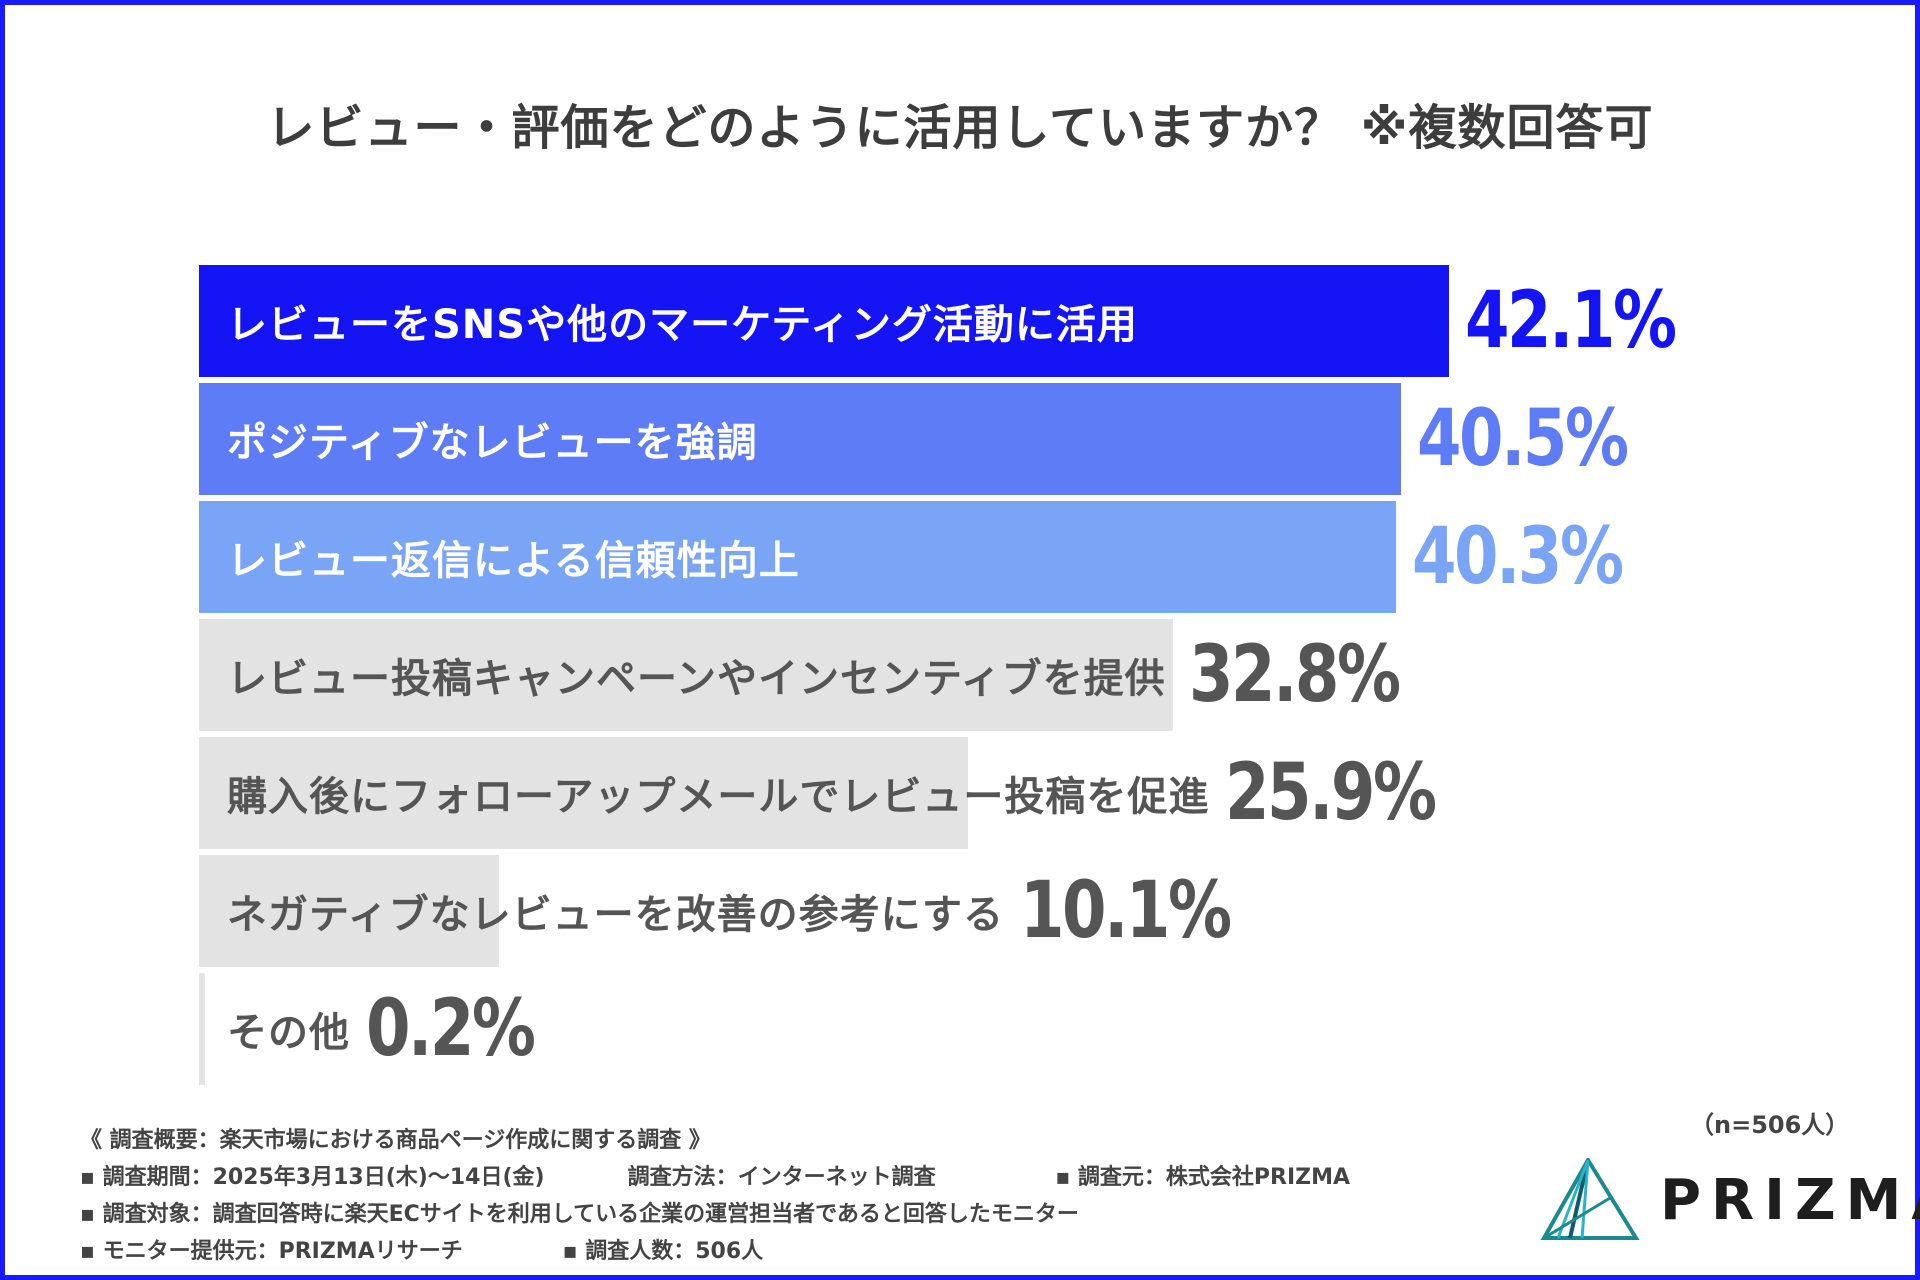  What do you see at coordinates (492, 443) in the screenshot?
I see `bar-category-label: ポジティブなレビューを強調` at bounding box center [492, 443].